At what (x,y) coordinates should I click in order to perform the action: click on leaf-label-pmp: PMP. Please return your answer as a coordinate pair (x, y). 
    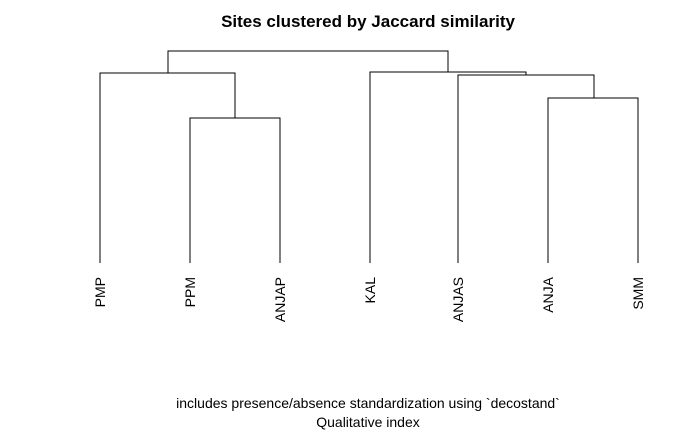
    Looking at the image, I should click on (100, 292).